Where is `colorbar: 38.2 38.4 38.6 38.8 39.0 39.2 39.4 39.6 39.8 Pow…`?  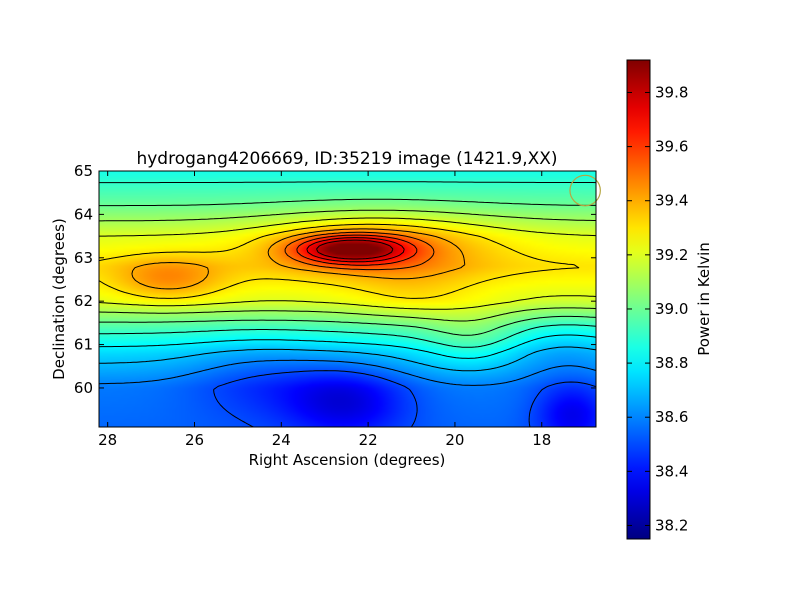
colorbar: 38.2 38.4 38.6 38.8 39.0 39.2 39.4 39.6 39.8 Pow… is located at coordinates (669, 299).